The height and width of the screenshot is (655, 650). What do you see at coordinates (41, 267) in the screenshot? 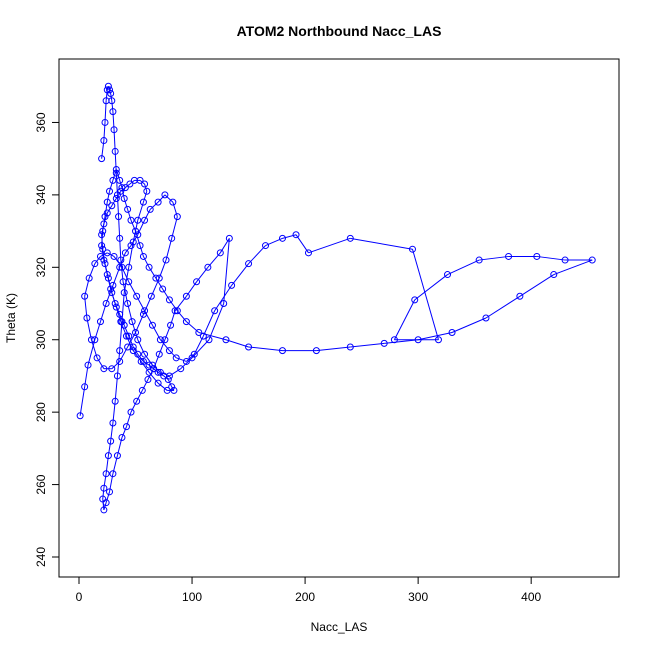
I see `y-tick-label: 320` at bounding box center [41, 267].